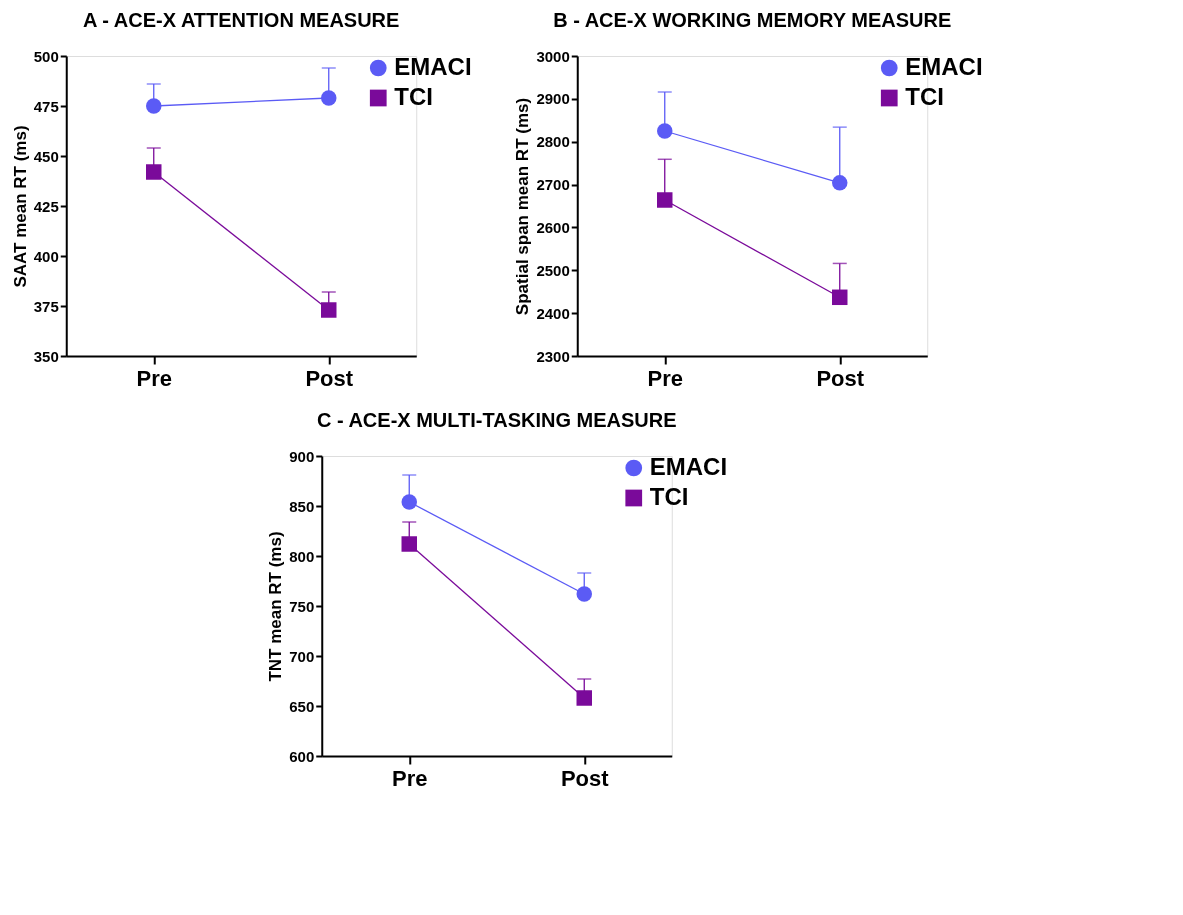  What do you see at coordinates (553, 185) in the screenshot?
I see `y-tick-label: 2700` at bounding box center [553, 185].